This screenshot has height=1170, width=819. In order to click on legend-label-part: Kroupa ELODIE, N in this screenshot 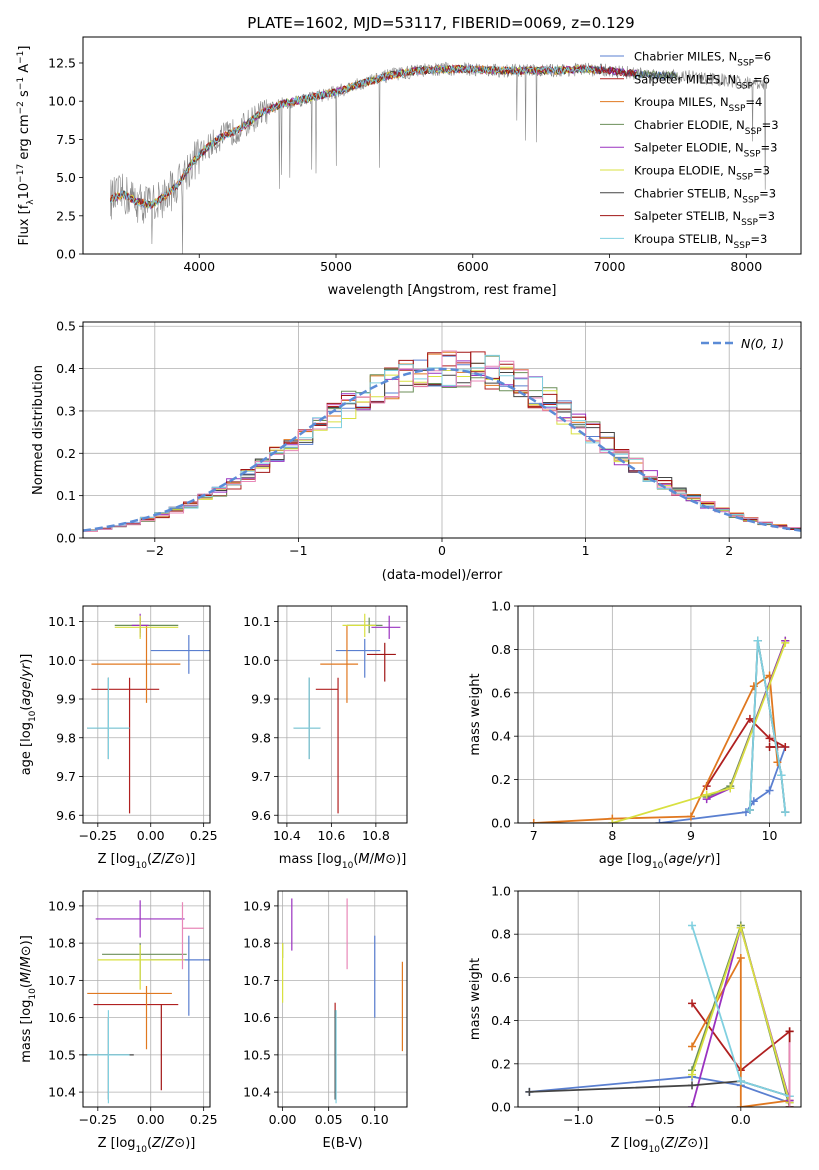, I will do `click(685, 171)`.